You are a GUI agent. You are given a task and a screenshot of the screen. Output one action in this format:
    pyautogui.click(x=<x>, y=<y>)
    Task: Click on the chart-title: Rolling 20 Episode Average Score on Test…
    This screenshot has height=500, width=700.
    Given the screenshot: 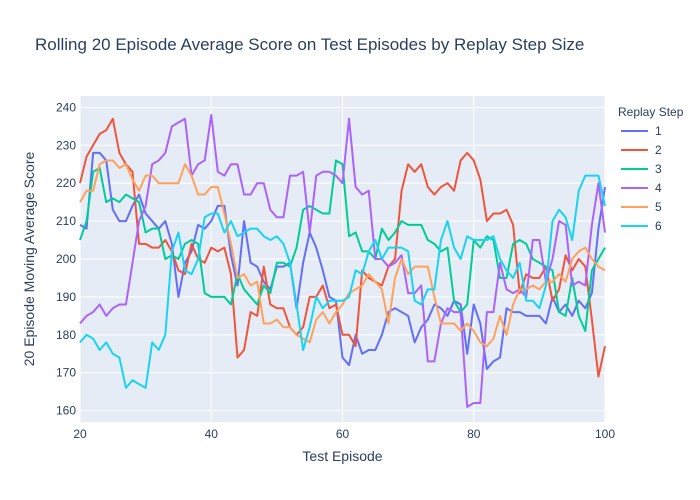 What is the action you would take?
    pyautogui.click(x=309, y=44)
    